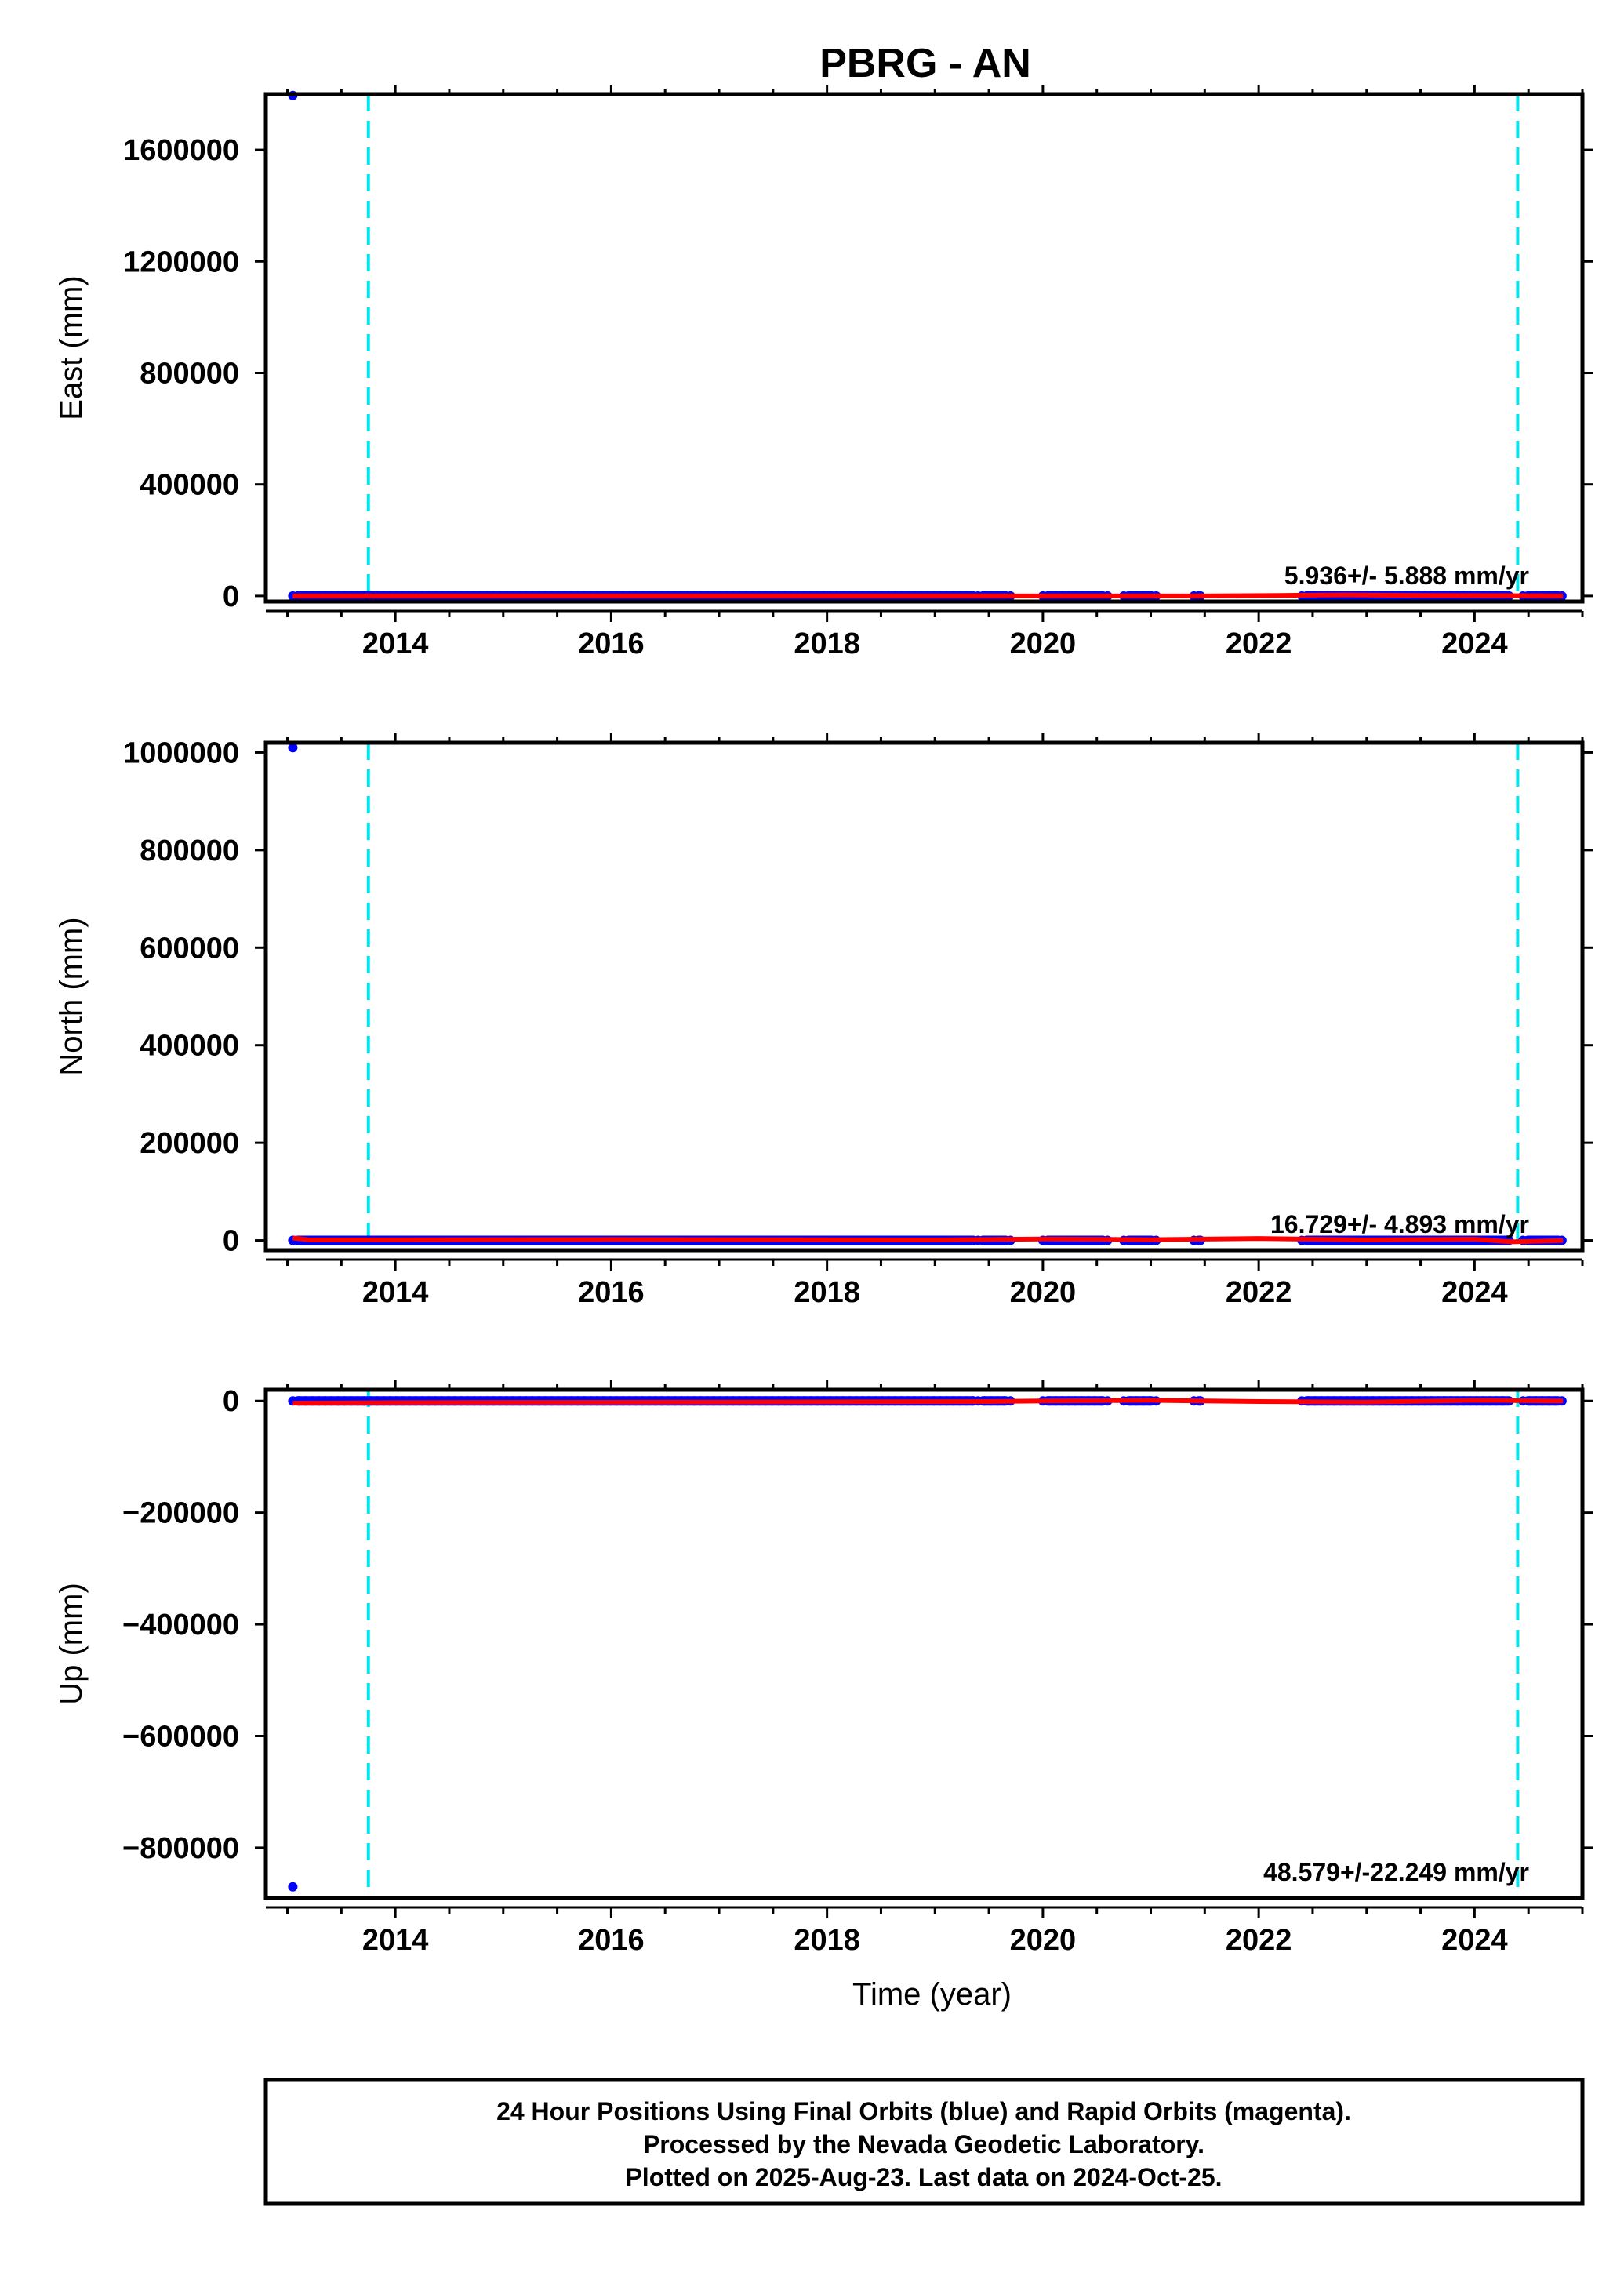 Image resolution: width=1624 pixels, height=2276 pixels. Describe the element at coordinates (1400, 1224) in the screenshot. I see `velocity-rate-label: 16.729+/- 4.893 mm/yr` at that location.